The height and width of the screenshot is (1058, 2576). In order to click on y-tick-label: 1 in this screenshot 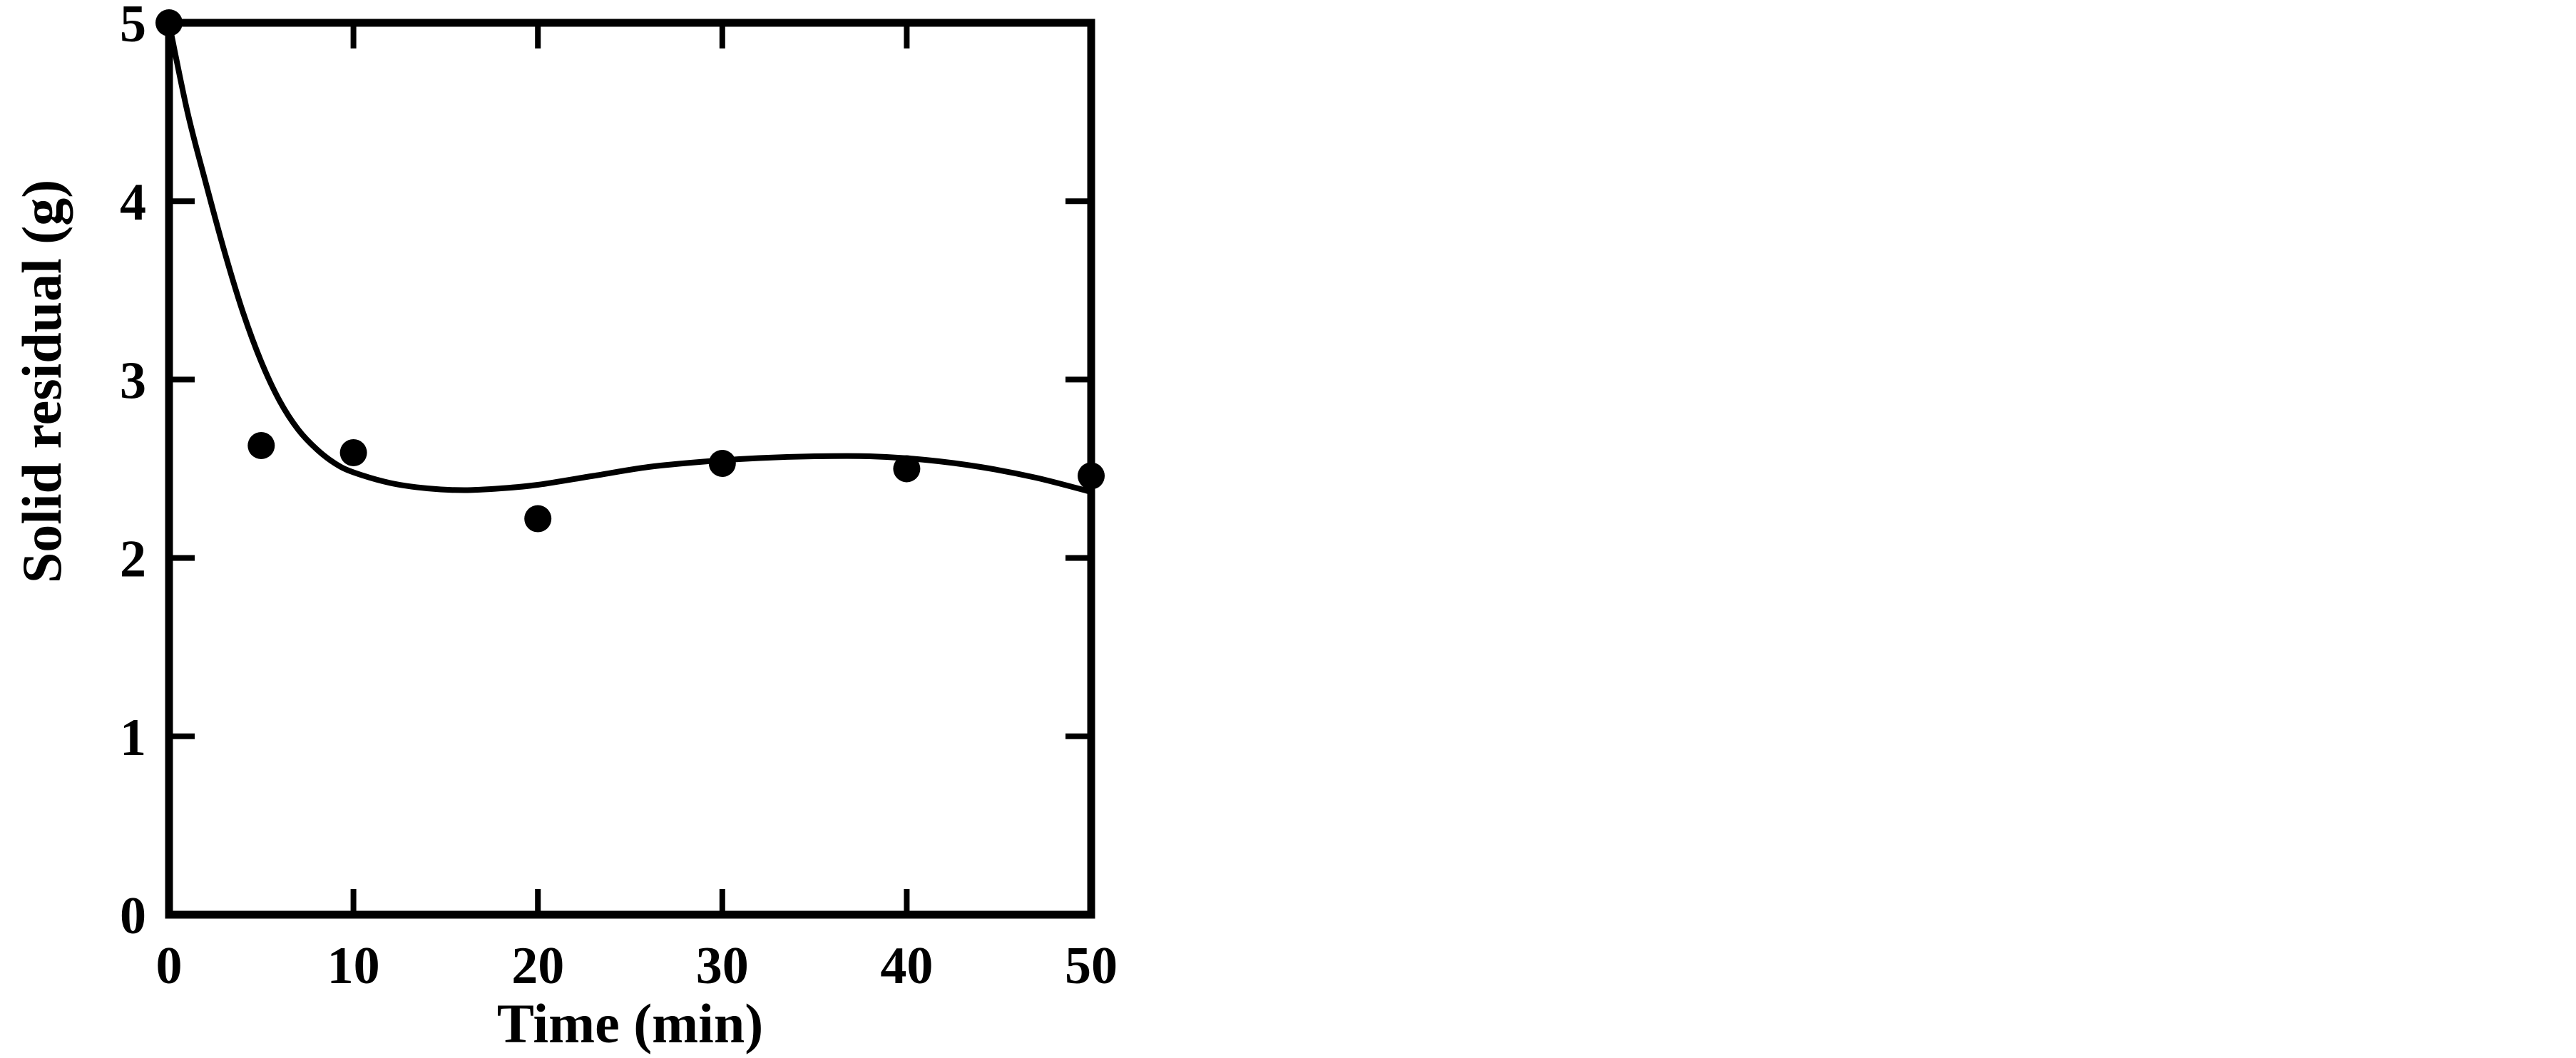, I will do `click(133, 738)`.